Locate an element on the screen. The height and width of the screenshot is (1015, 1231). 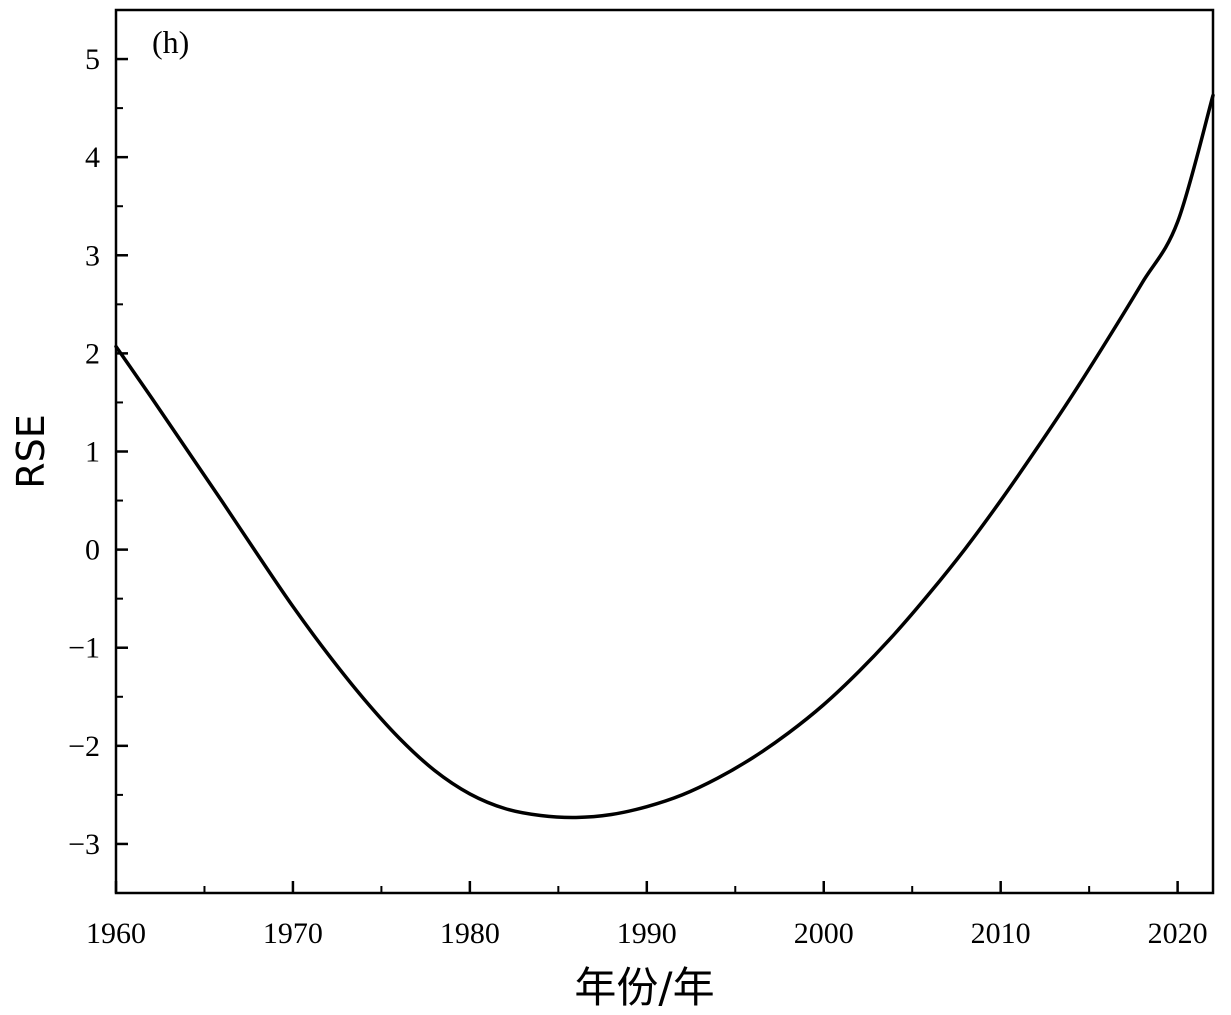
x-tick-label: 2020 is located at coordinates (1178, 933).